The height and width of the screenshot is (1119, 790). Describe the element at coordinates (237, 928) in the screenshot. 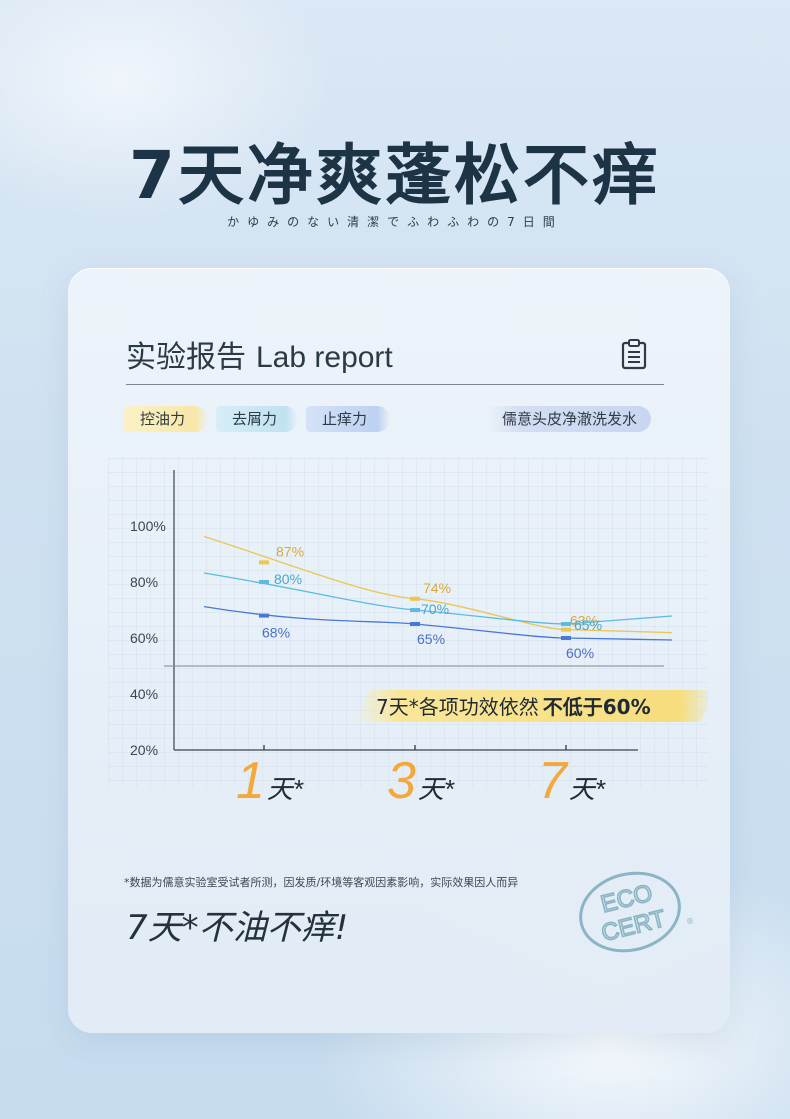

I see `slogan: 7天*不油不痒!` at that location.